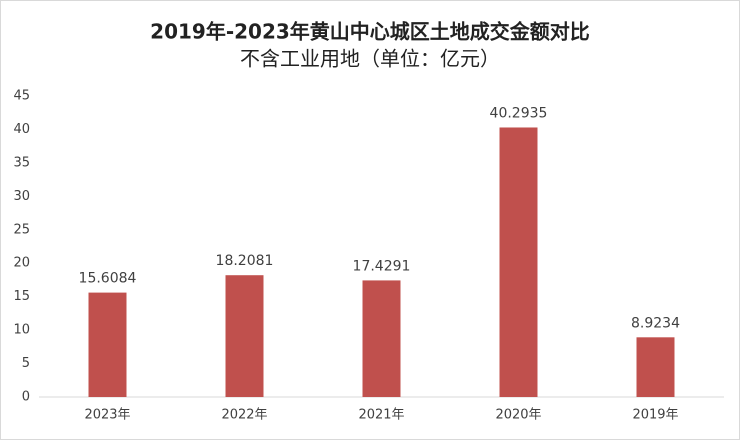 This screenshot has width=740, height=440. Describe the element at coordinates (370, 59) in the screenshot. I see `chart-subtitle: 不含工业用地（单位：亿元）` at that location.